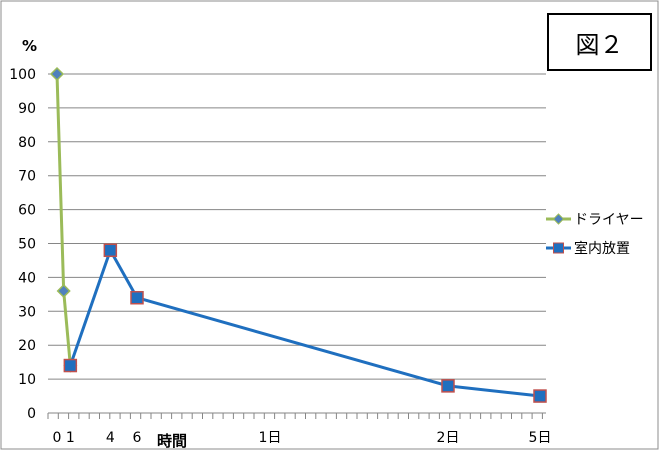  I want to click on y-tick-label: 70, so click(27, 177).